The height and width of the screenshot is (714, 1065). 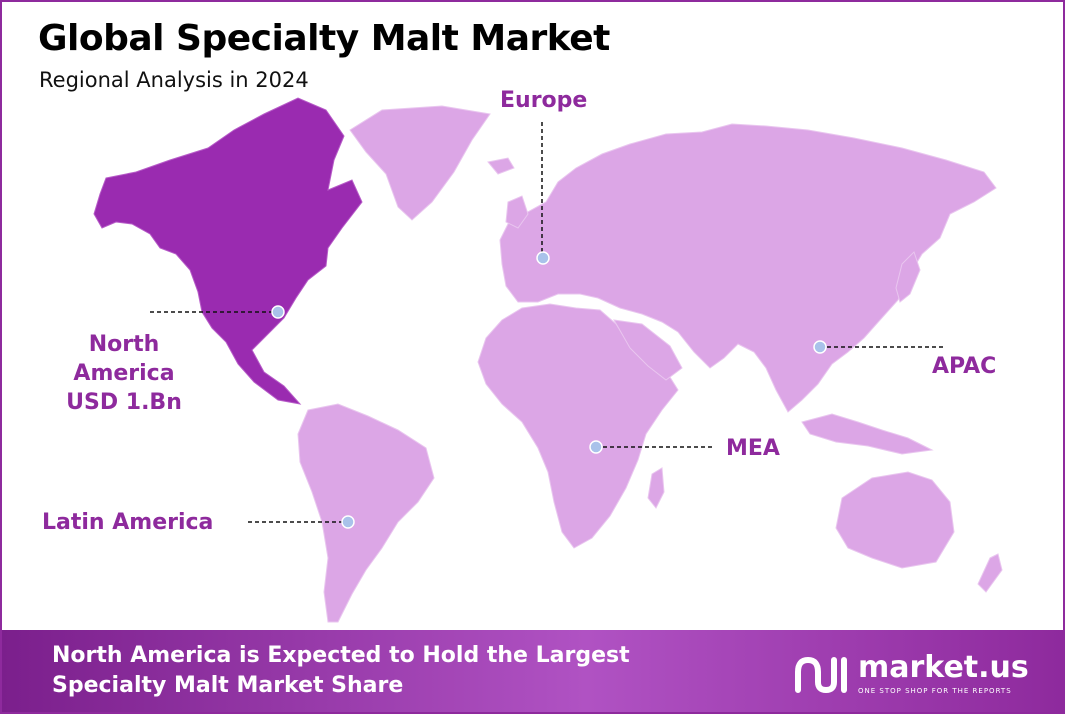 What do you see at coordinates (753, 448) in the screenshot?
I see `label-mea: MEA` at bounding box center [753, 448].